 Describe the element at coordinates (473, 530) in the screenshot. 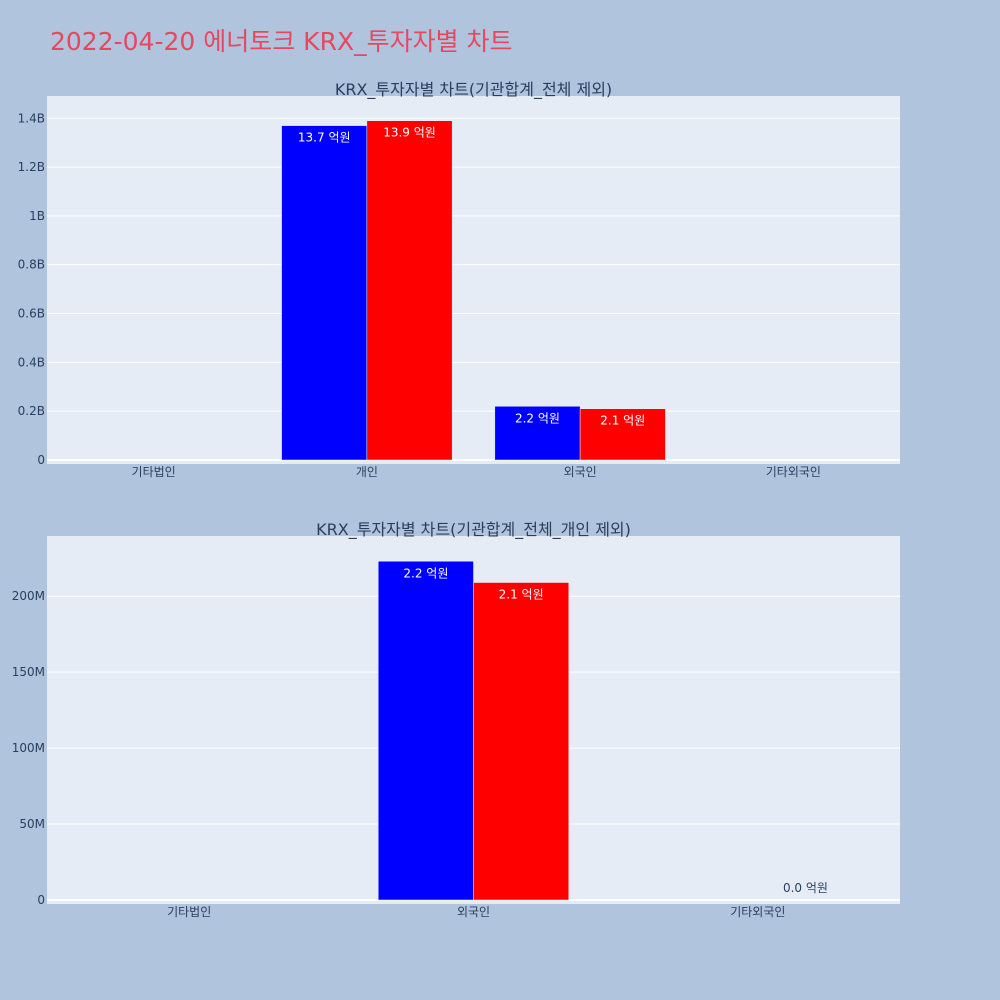

I see `chart-title: KRX_투자자별 차트(기관합계_전체_개인 제외)` at that location.